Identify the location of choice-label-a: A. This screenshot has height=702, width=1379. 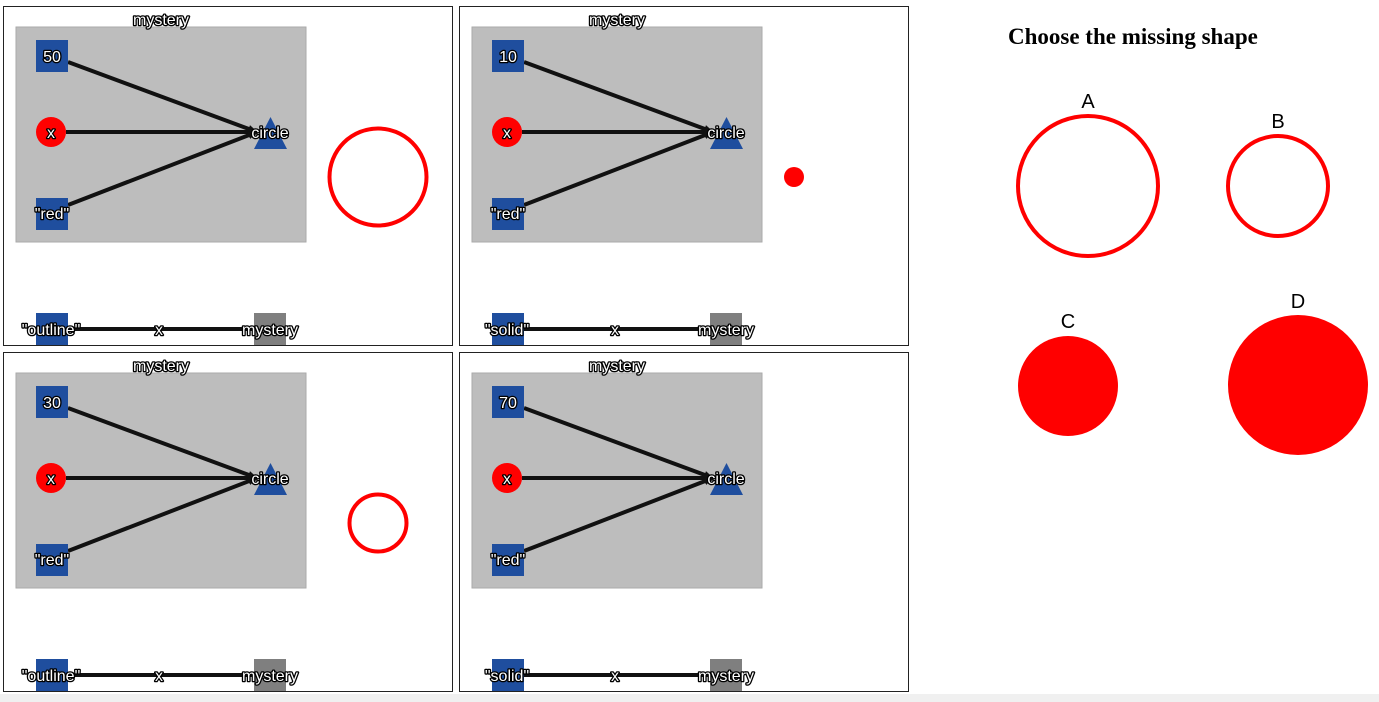
(1088, 102).